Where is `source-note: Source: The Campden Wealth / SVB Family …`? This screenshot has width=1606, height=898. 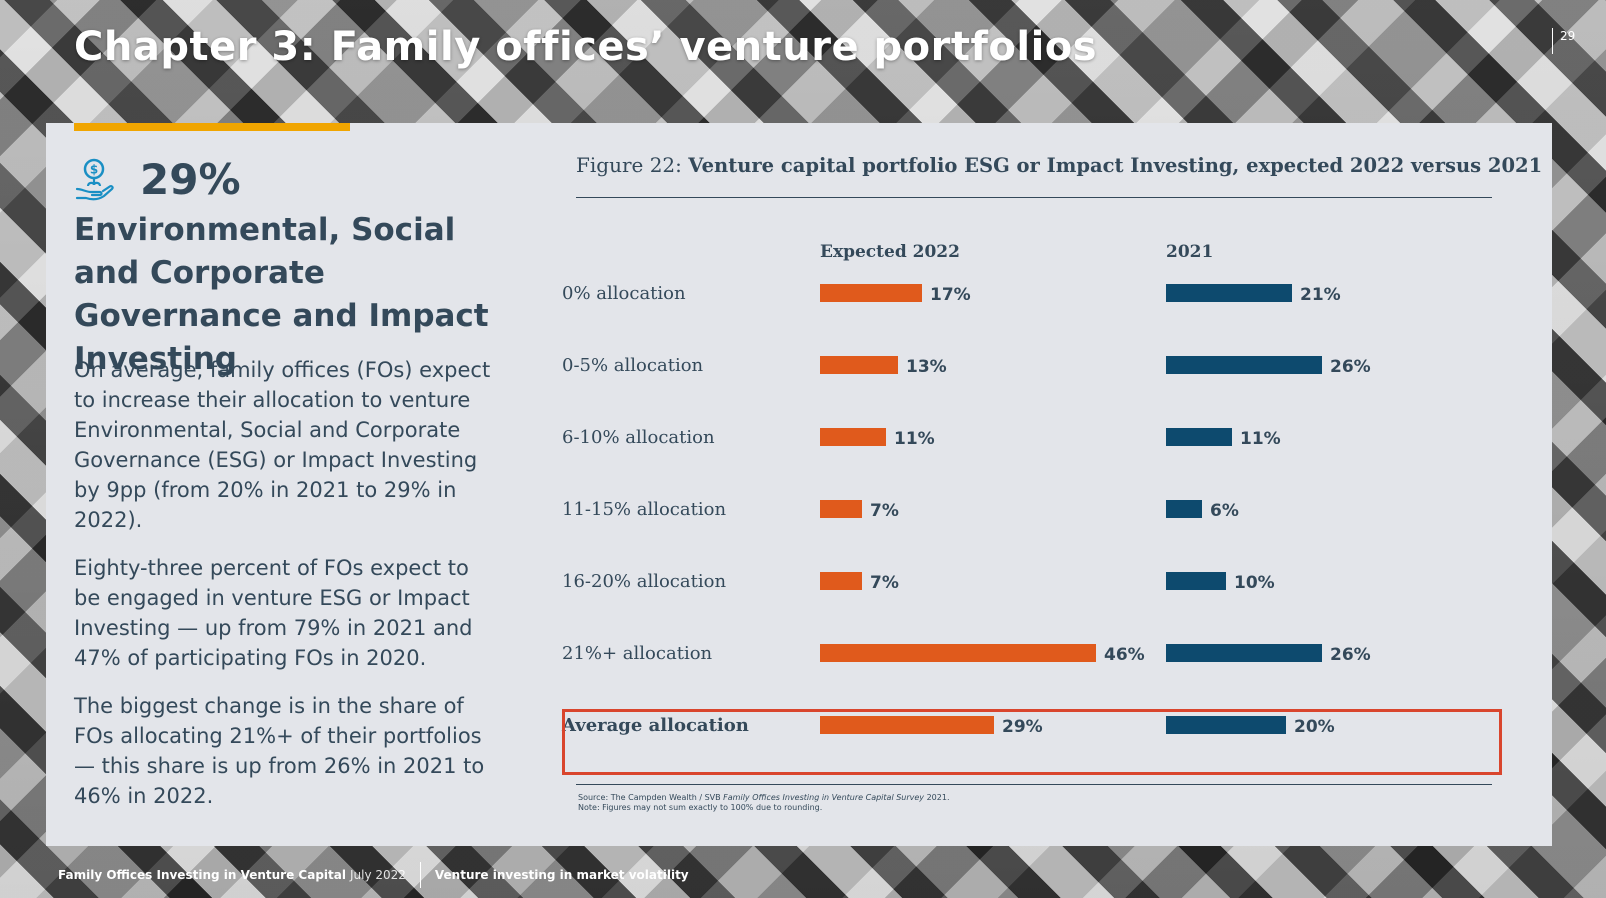
source-note: Source: The Campden Wealth / SVB Family … is located at coordinates (764, 803).